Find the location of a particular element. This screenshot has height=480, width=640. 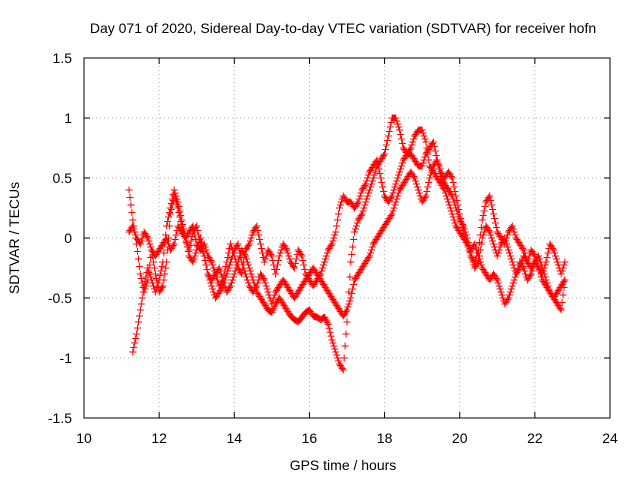

x-tick-label: 24 is located at coordinates (610, 438).